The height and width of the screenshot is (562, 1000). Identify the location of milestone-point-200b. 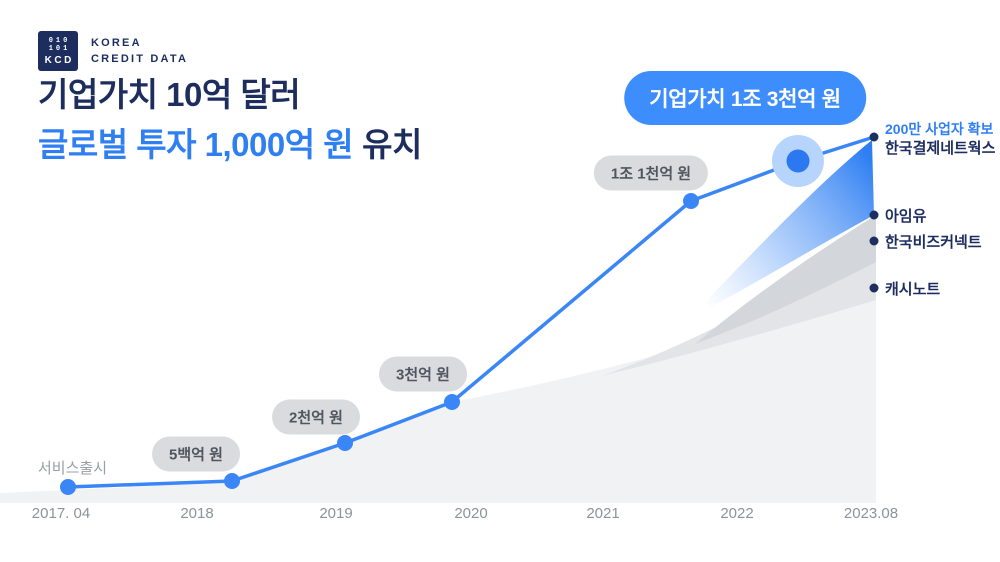
(345, 443).